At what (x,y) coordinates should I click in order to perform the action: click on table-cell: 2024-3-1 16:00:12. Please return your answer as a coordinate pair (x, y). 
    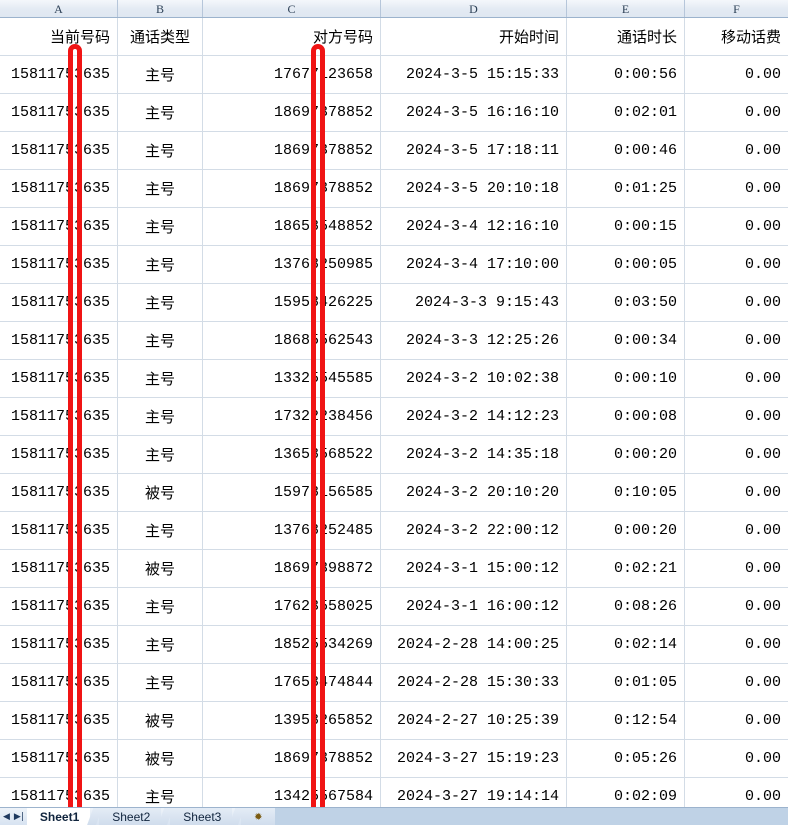
    Looking at the image, I should click on (474, 606).